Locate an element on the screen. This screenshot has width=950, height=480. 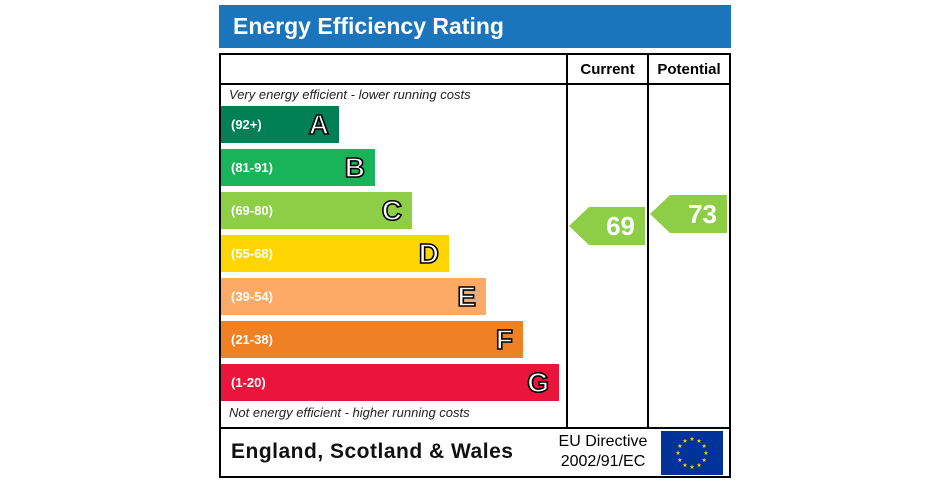
band-f: (21-38) F is located at coordinates (372, 339).